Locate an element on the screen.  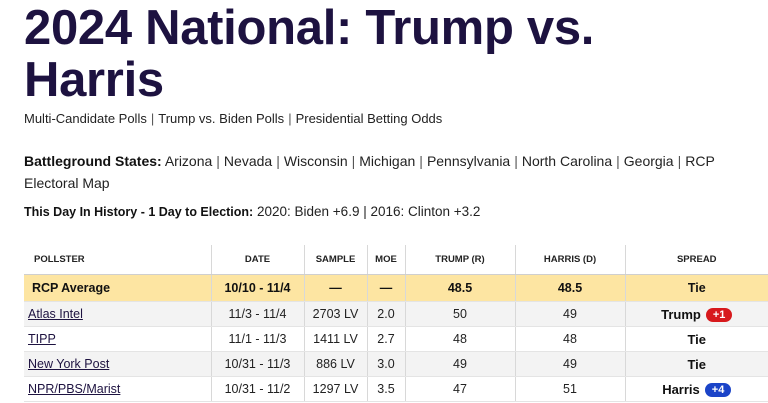
state-link-georgia: Georgia is located at coordinates (648, 161).